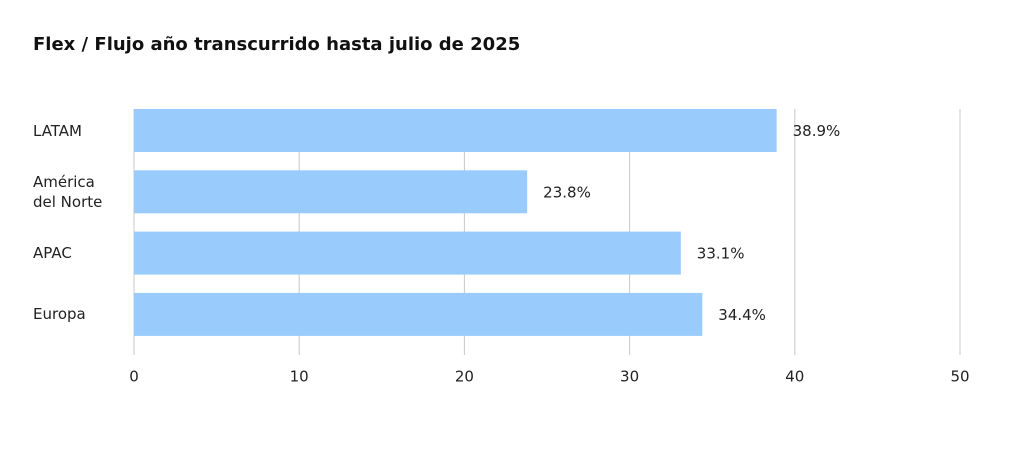 This screenshot has height=451, width=1024. I want to click on x-tick-label: 40, so click(794, 377).